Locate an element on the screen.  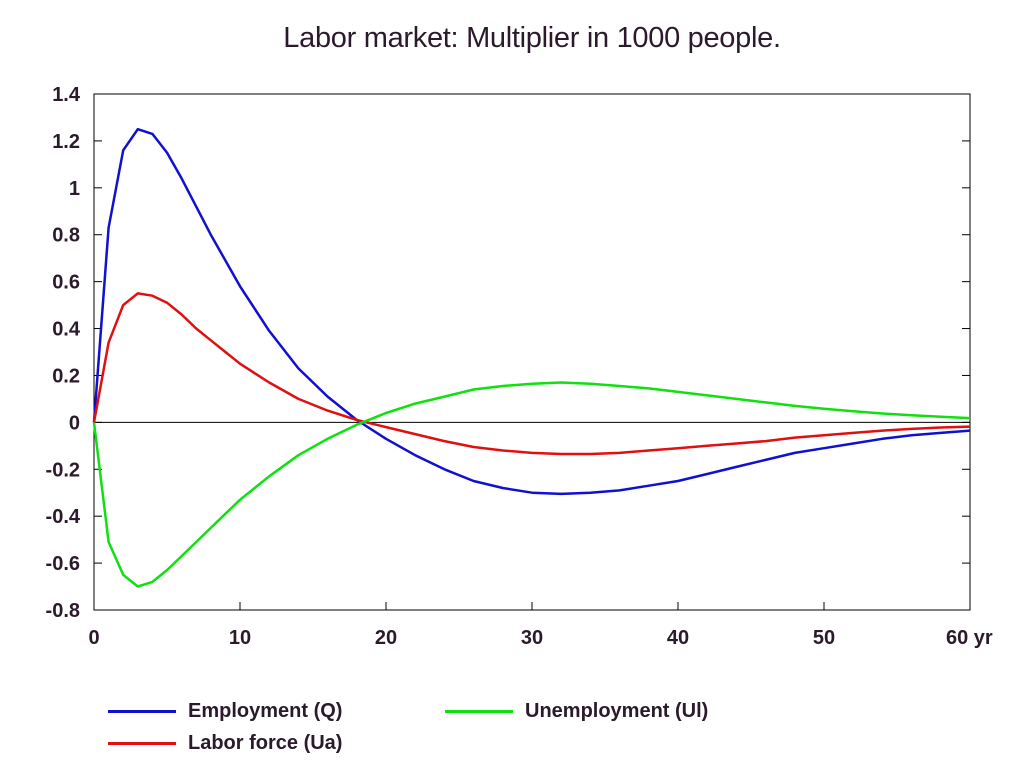
x-tick-label: 30 is located at coordinates (532, 638).